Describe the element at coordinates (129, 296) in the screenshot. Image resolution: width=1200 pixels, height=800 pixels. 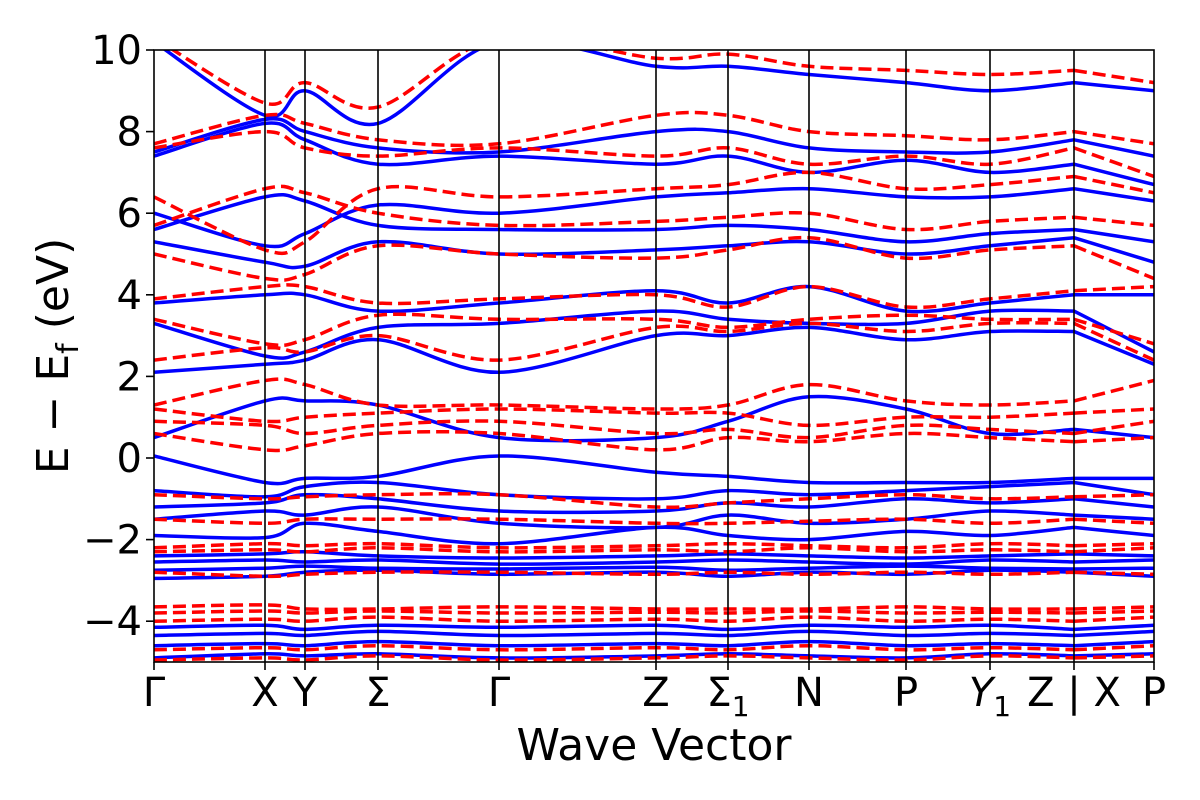
I see `y-tick-label: 4` at that location.